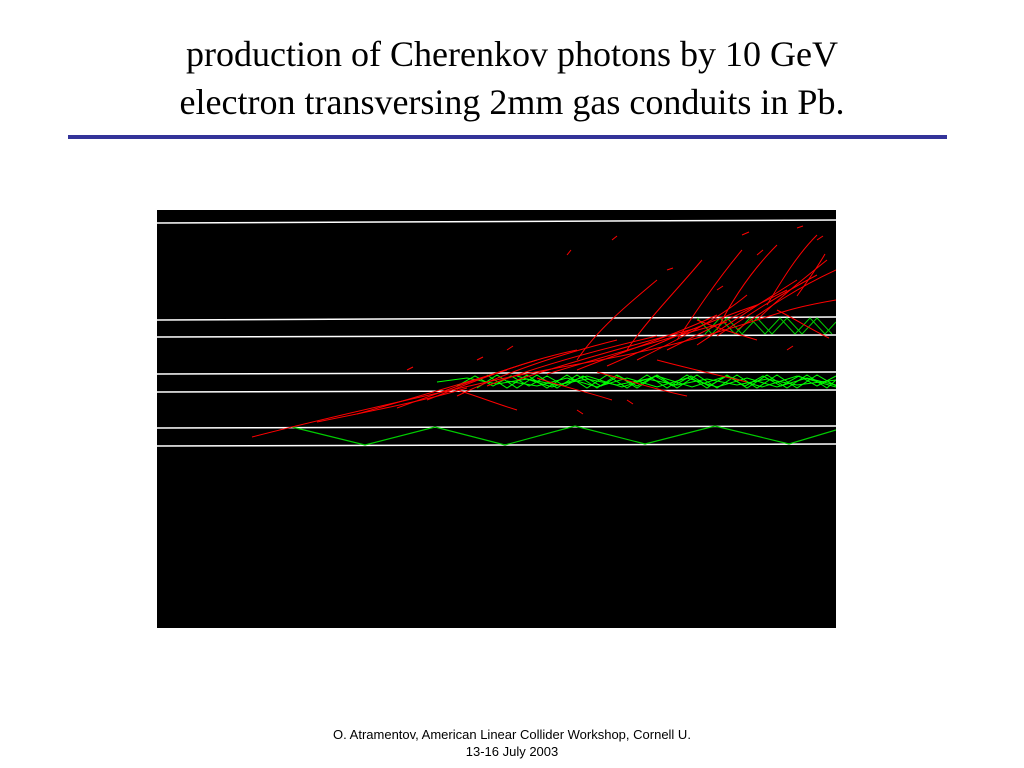  What do you see at coordinates (512, 751) in the screenshot?
I see `footer-line-2: 13-16 July 2003` at bounding box center [512, 751].